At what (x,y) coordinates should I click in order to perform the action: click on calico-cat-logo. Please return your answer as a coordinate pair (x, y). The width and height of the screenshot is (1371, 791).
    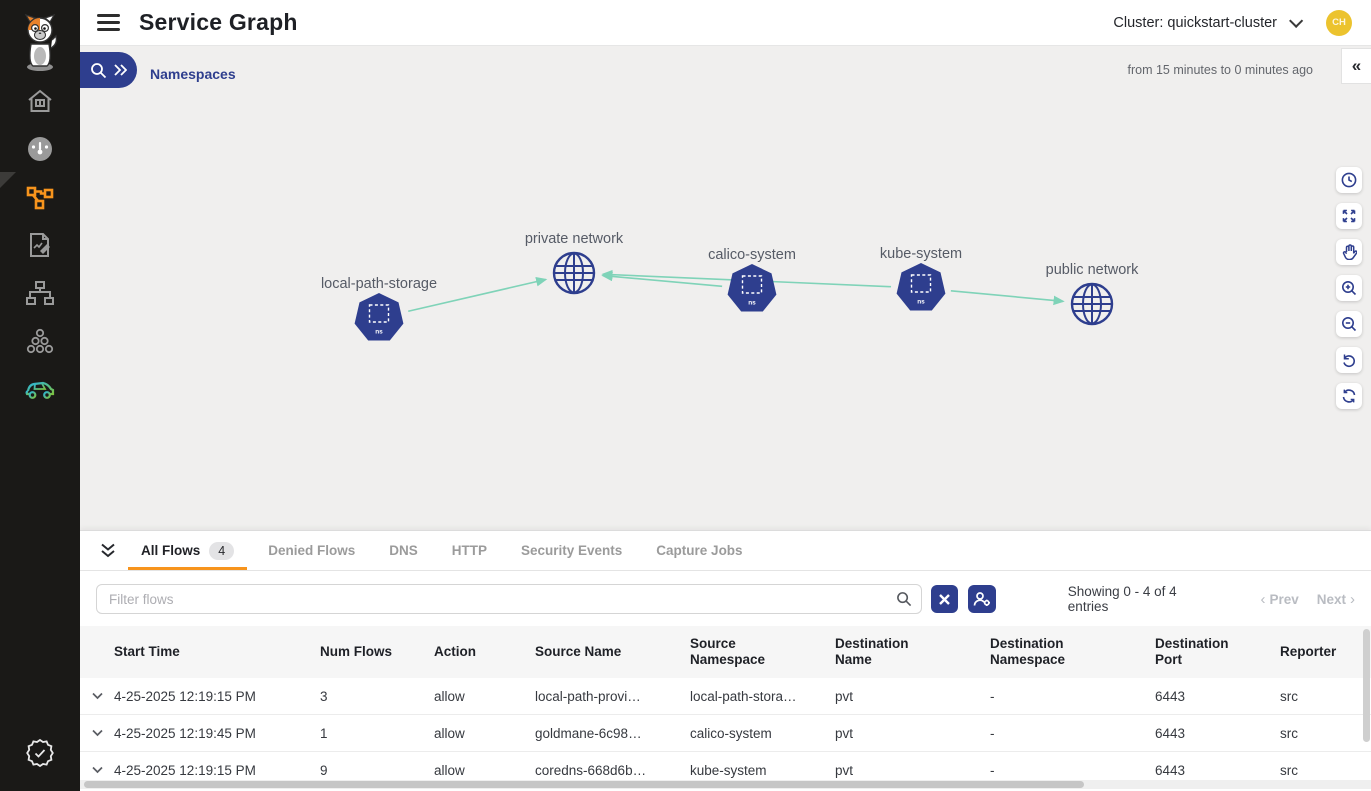
    Looking at the image, I should click on (40, 42).